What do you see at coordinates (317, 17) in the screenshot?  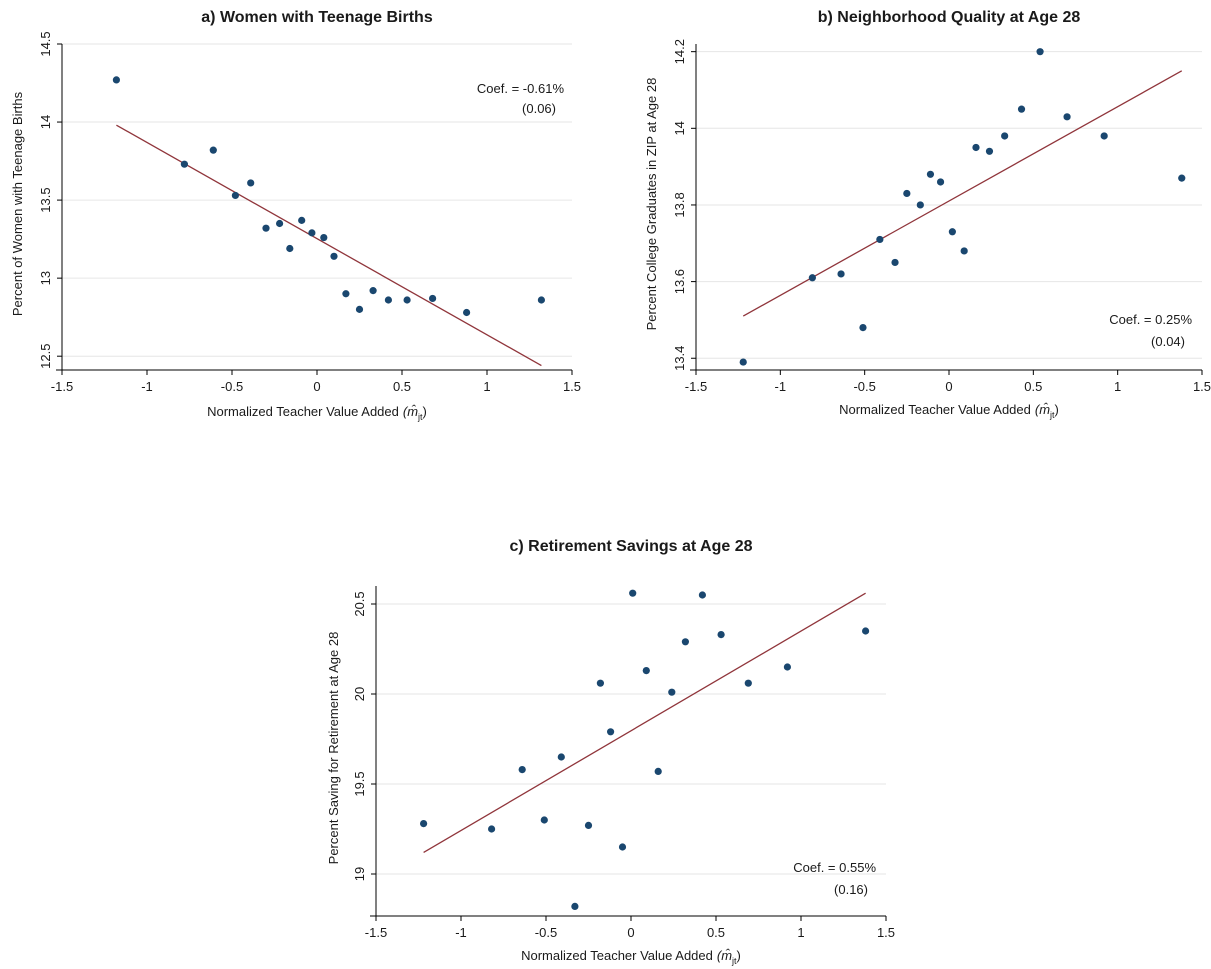 I see `chart-title: a) Women with Teenage Births` at bounding box center [317, 17].